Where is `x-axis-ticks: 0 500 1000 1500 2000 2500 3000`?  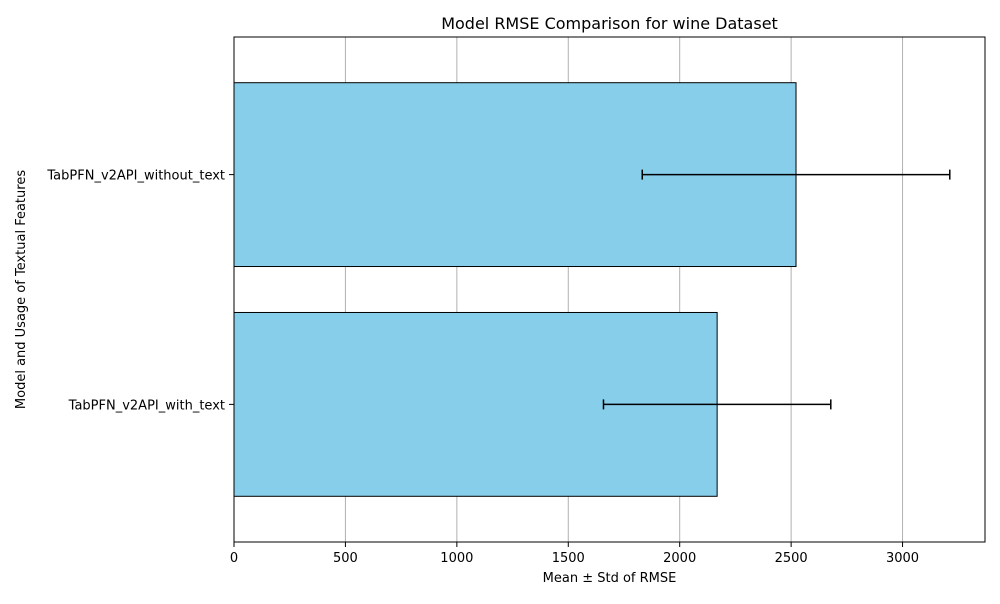
x-axis-ticks: 0 500 1000 1500 2000 2500 3000 is located at coordinates (574, 554).